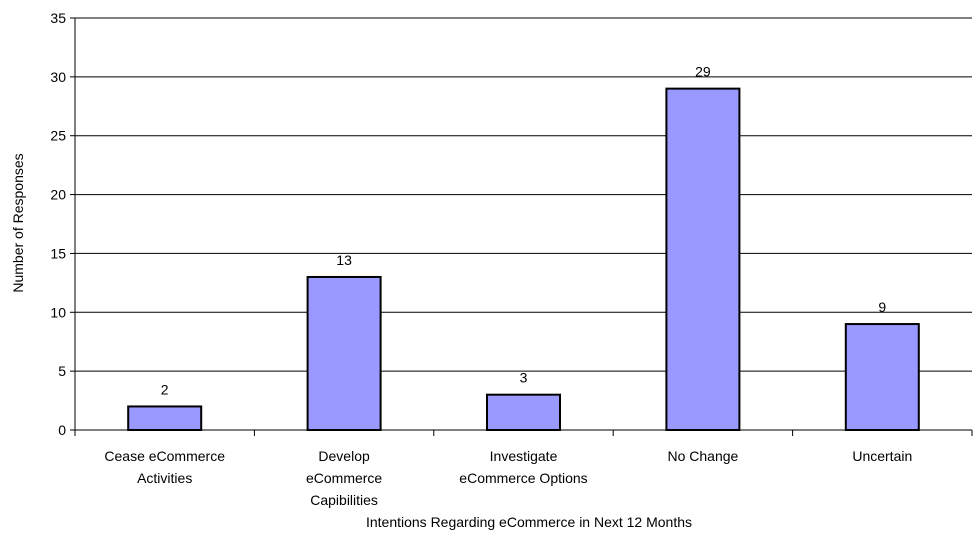 Image resolution: width=976 pixels, height=543 pixels. What do you see at coordinates (882, 307) in the screenshot?
I see `data-label: 9` at bounding box center [882, 307].